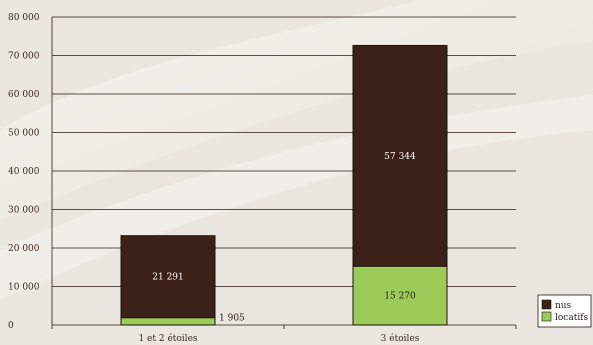 Image resolution: width=593 pixels, height=345 pixels. I want to click on y-tick-label: 60 000, so click(24, 95).